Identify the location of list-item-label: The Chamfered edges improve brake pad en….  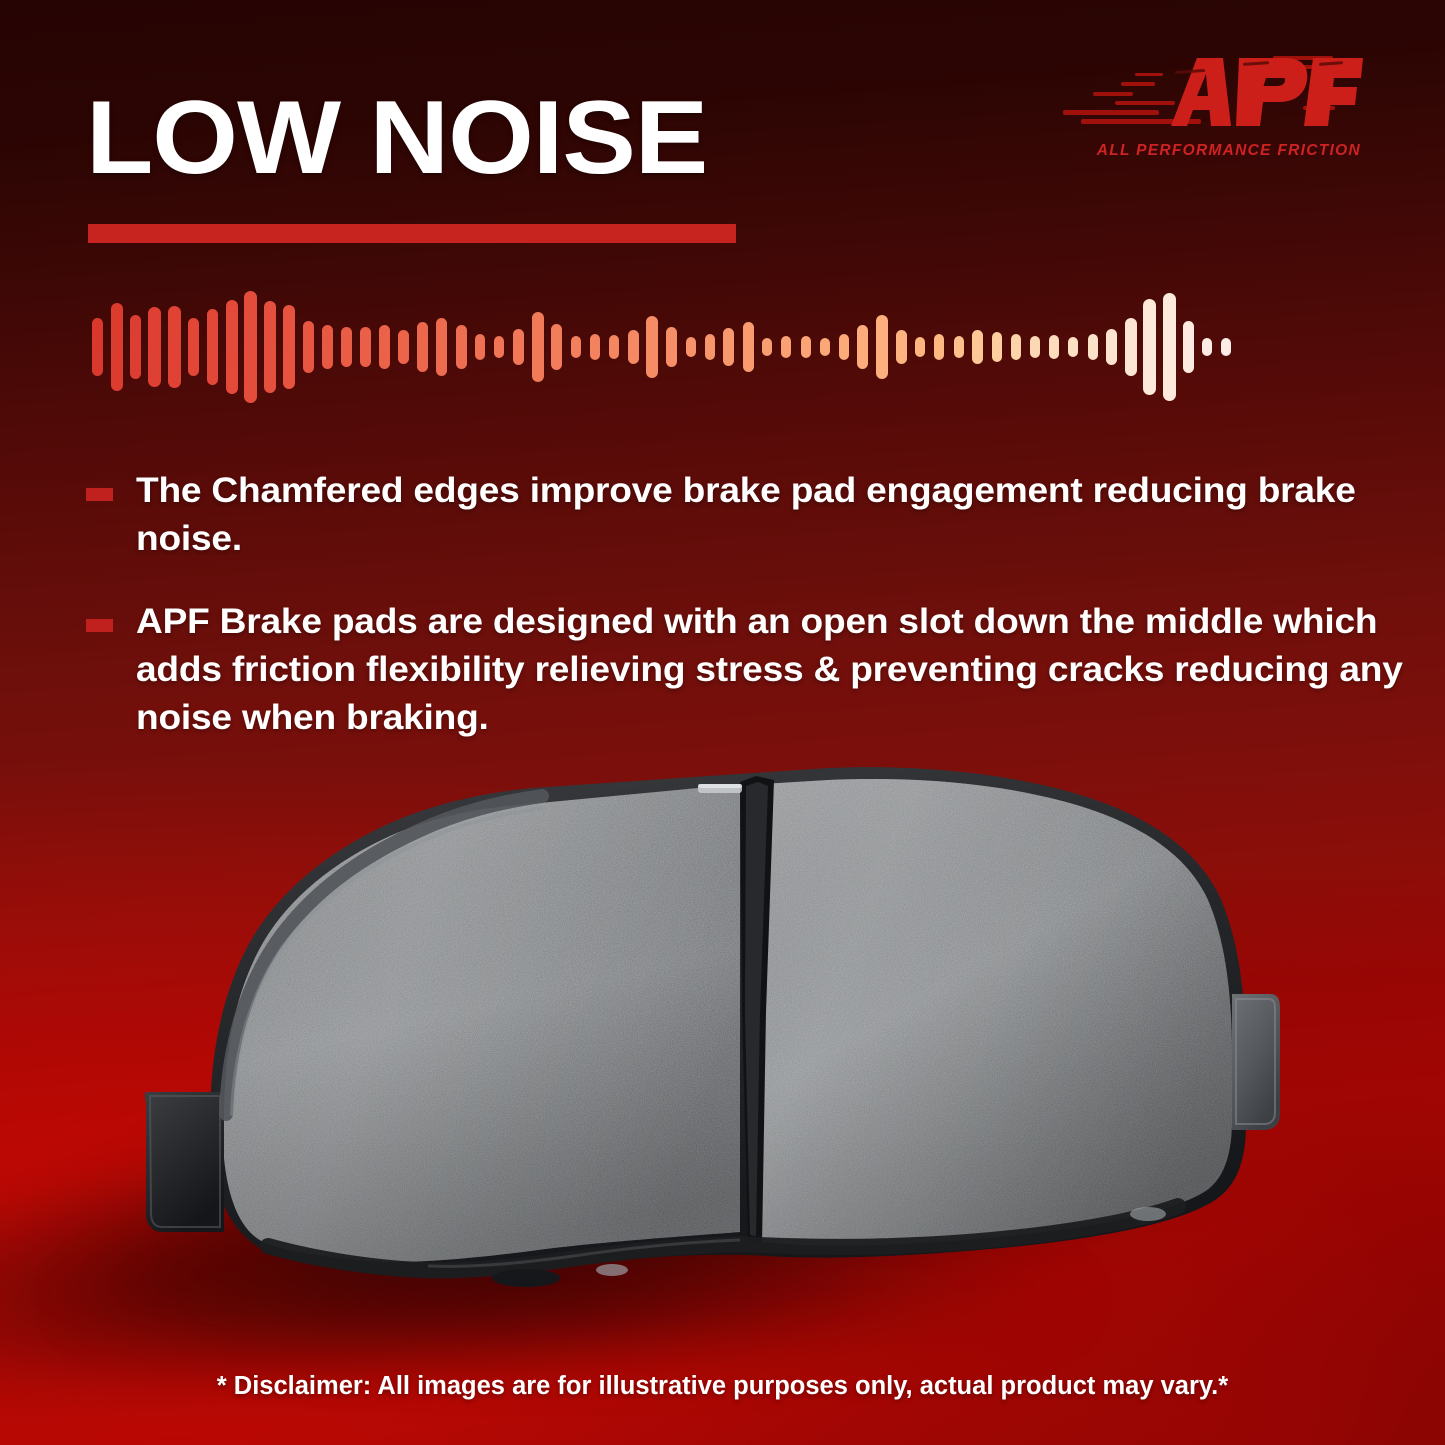
(746, 514).